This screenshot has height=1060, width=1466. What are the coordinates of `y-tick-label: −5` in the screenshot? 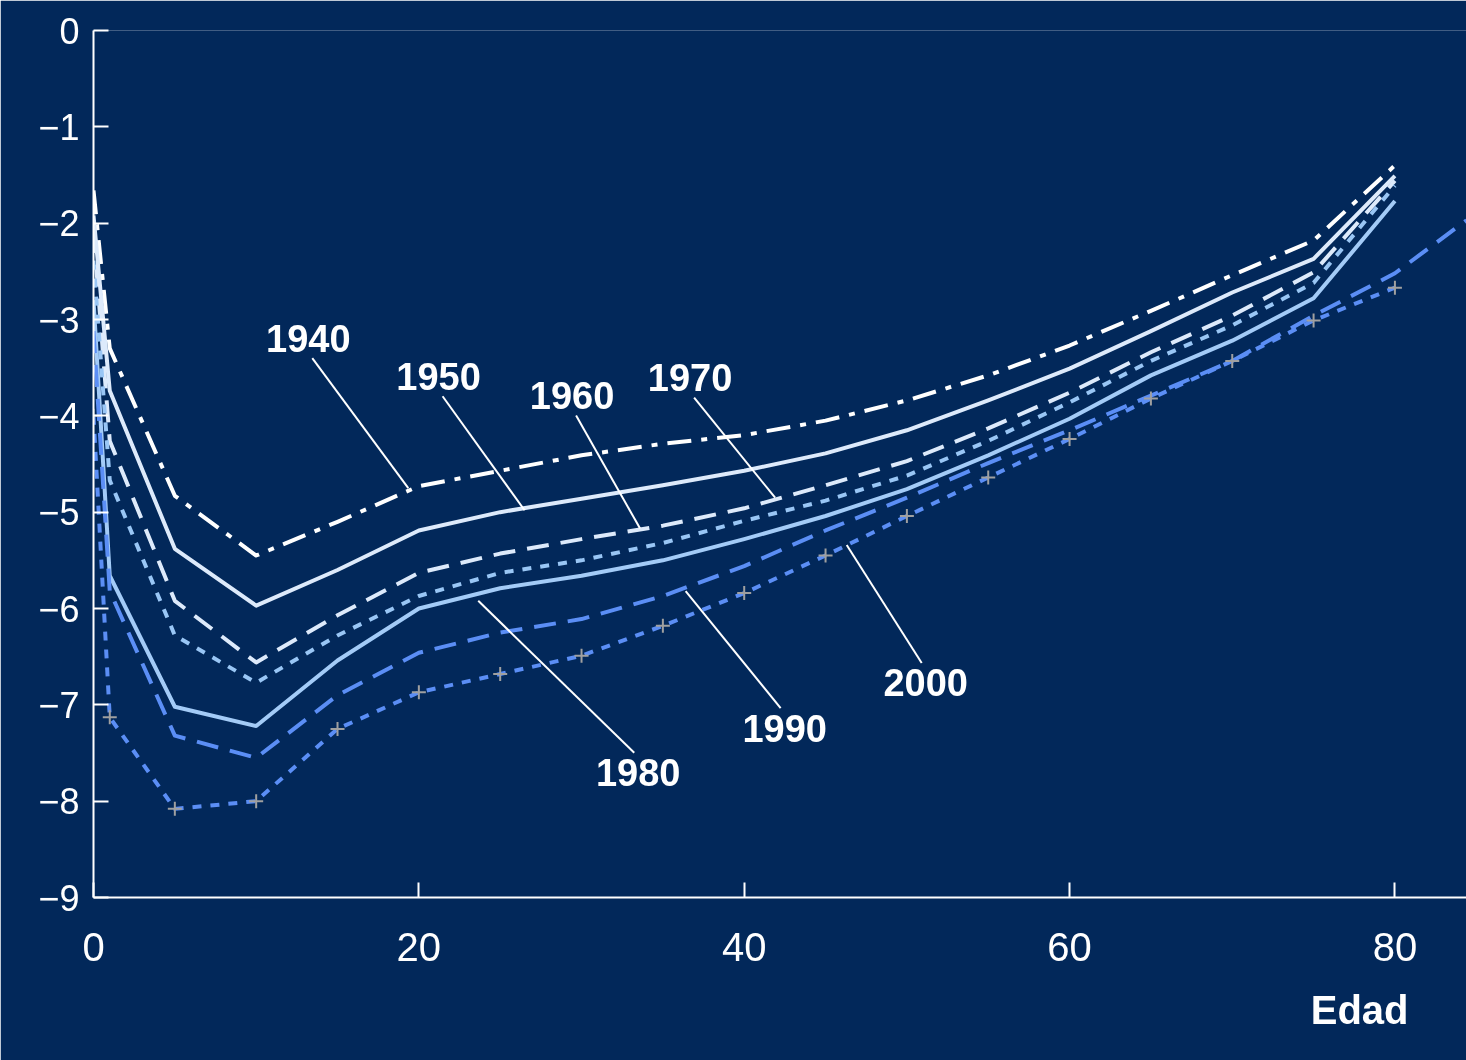 It's located at (59, 513).